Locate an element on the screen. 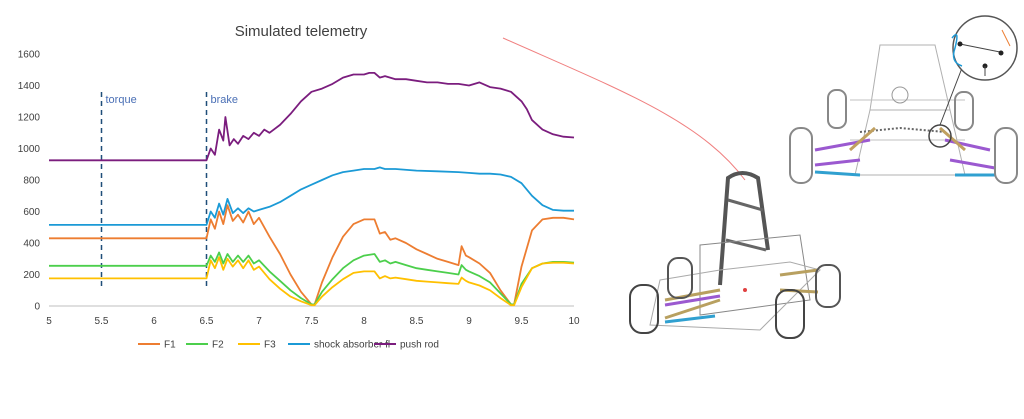 The width and height of the screenshot is (1024, 419). legend-label: shock absorber fl is located at coordinates (352, 345).